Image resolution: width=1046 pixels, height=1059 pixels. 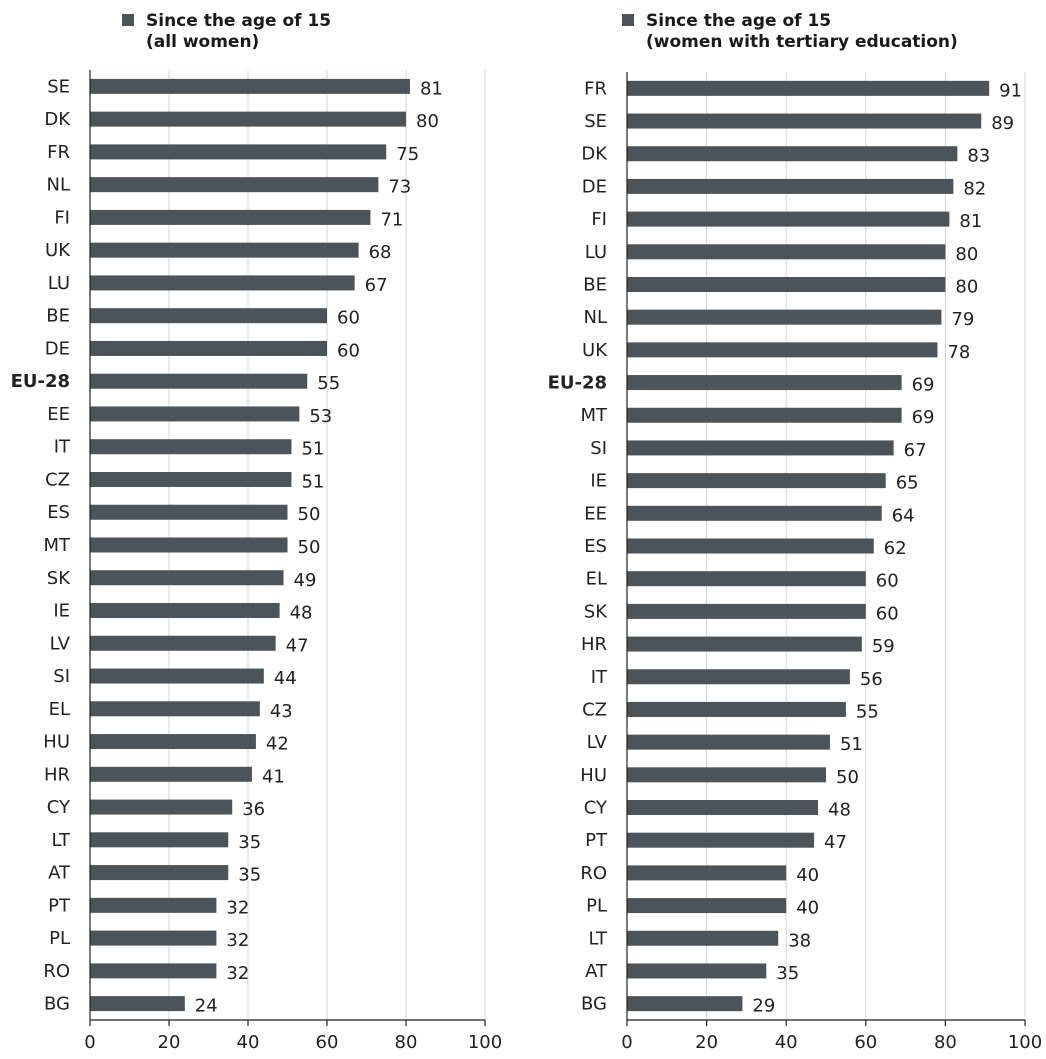 I want to click on x-tick-label: 20, so click(x=169, y=1042).